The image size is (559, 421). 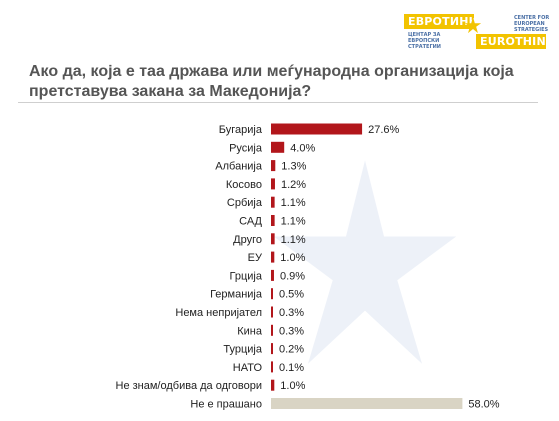 What do you see at coordinates (424, 41) in the screenshot?
I see `logo-subtitle-mk: ЦЕНТАР ЗА ЕВРОПСКИ СТРАТЕГИИ` at bounding box center [424, 41].